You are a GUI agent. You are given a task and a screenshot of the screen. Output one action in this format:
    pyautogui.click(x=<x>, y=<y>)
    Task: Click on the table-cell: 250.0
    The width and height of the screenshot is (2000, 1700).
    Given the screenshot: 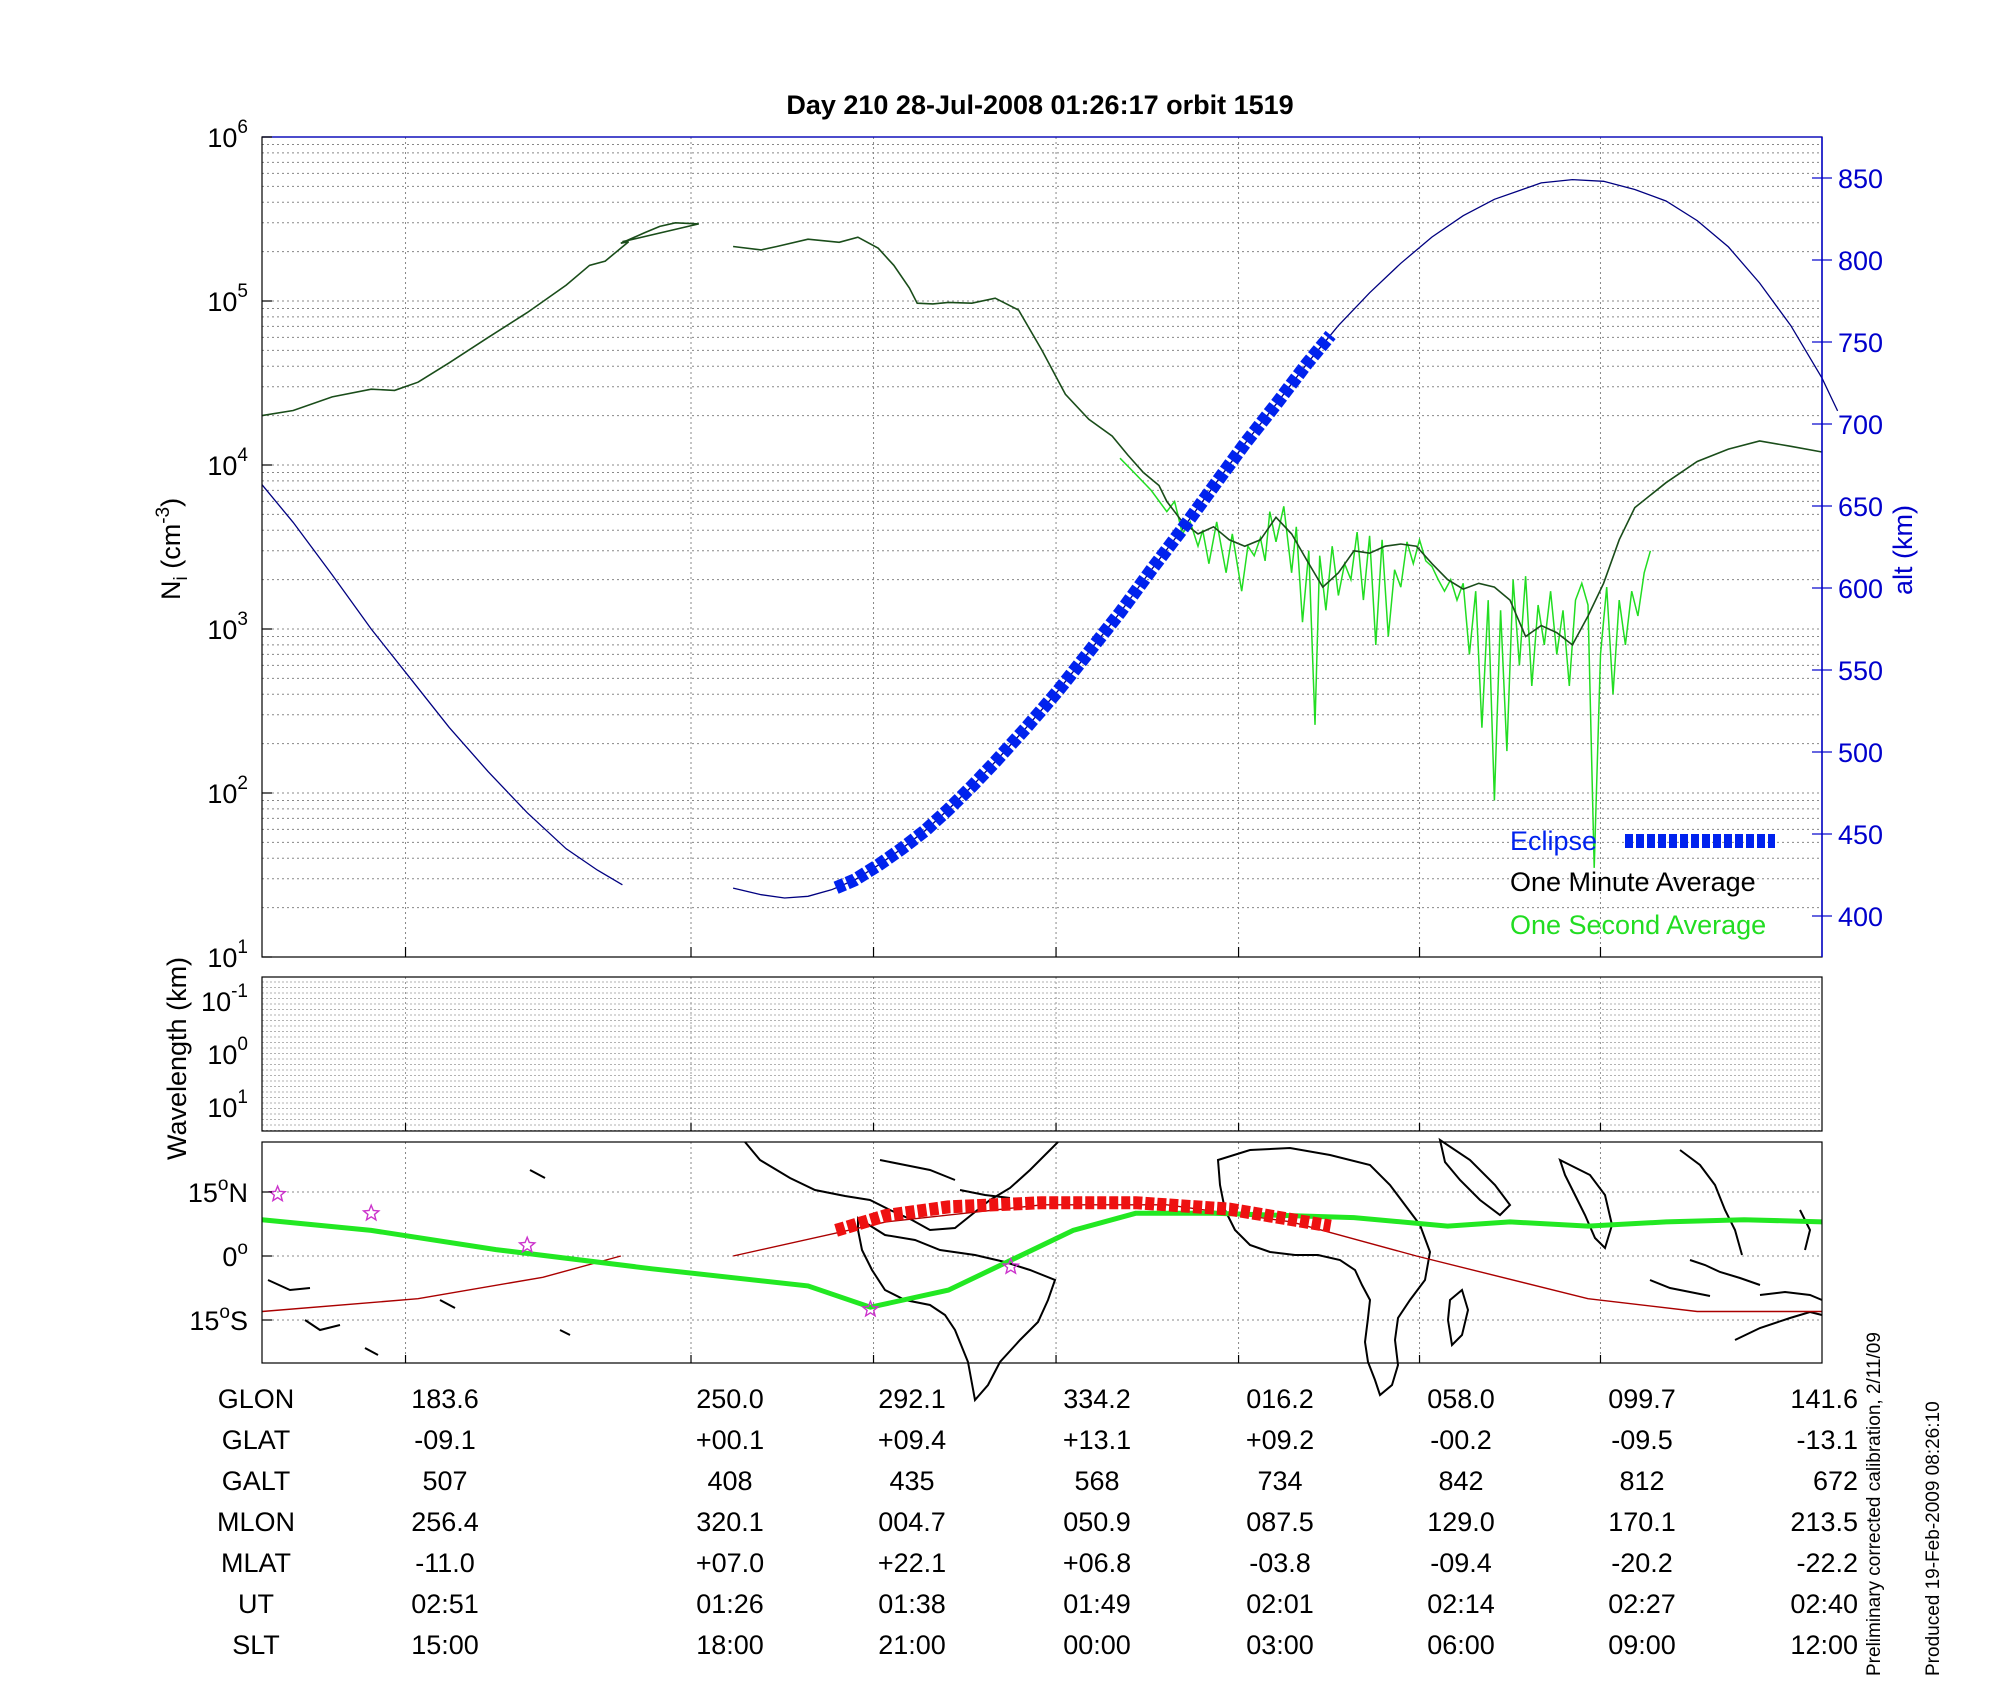 What is the action you would take?
    pyautogui.click(x=730, y=1399)
    